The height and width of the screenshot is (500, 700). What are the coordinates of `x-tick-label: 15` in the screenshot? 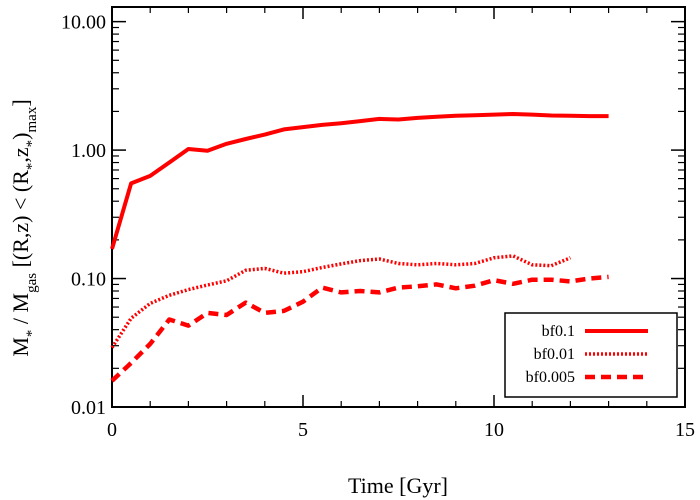 It's located at (685, 430).